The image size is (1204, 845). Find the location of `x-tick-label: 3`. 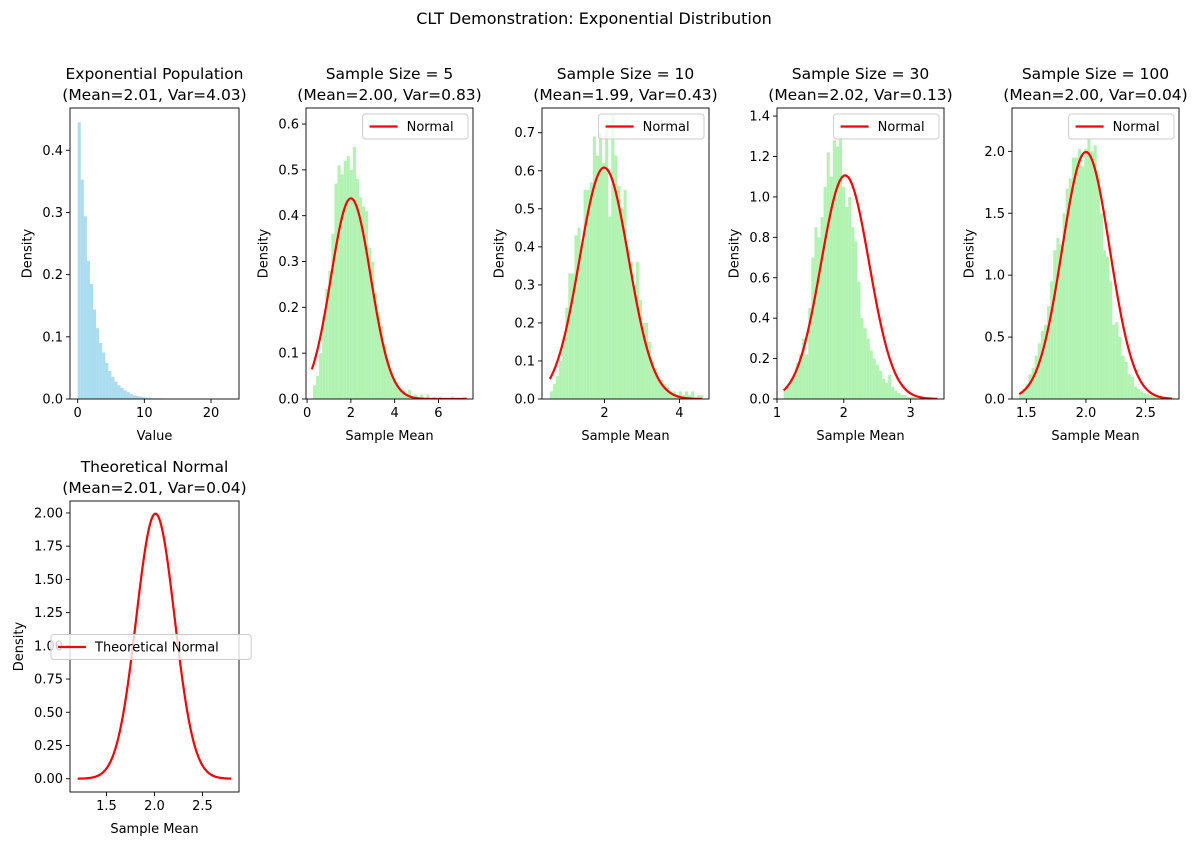

x-tick-label: 3 is located at coordinates (910, 413).